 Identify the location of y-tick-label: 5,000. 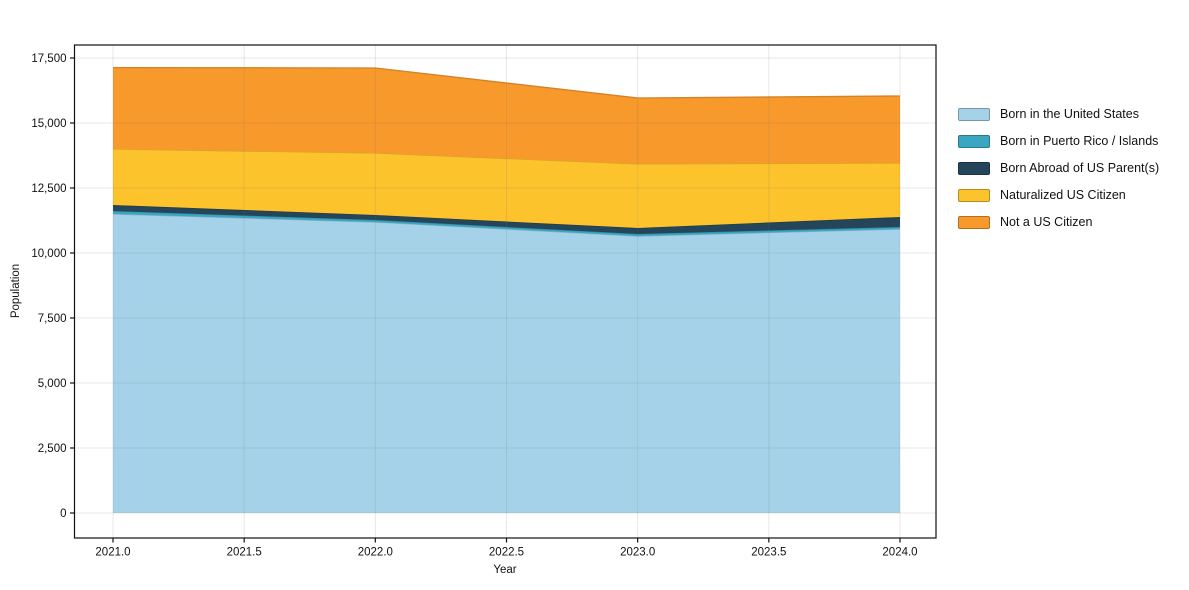
(52, 384).